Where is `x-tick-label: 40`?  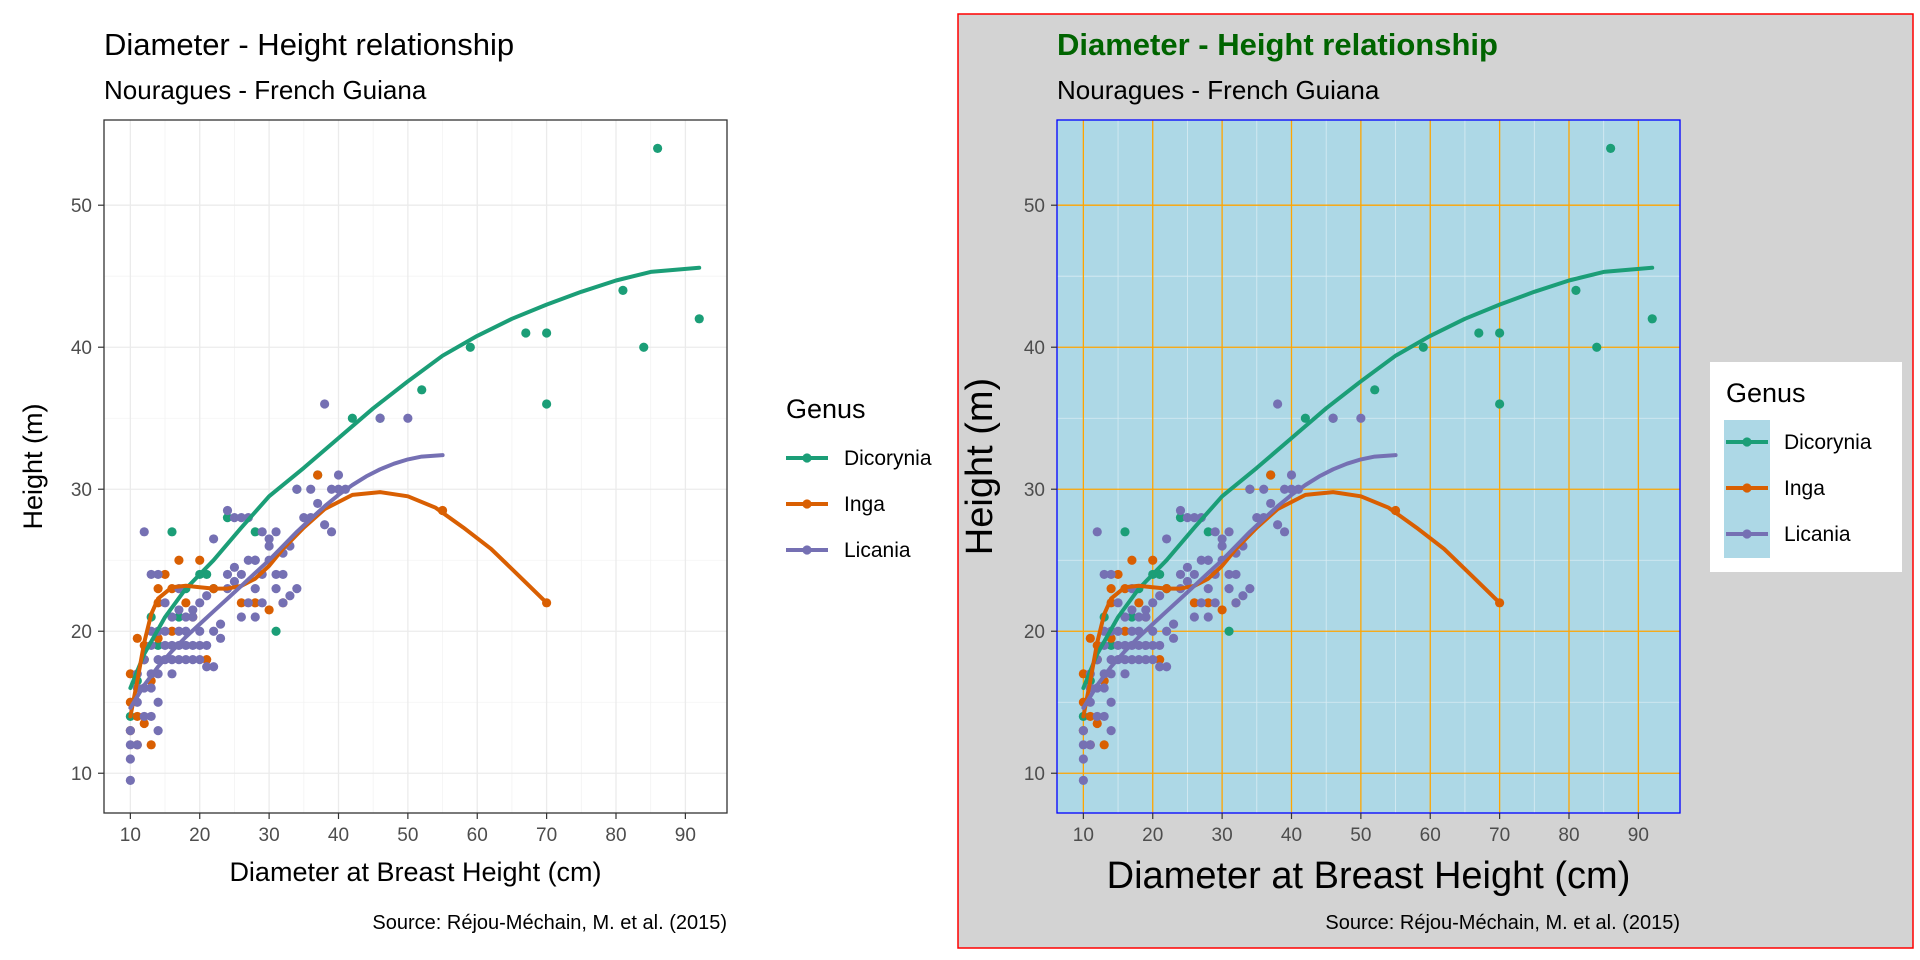 x-tick-label: 40 is located at coordinates (1291, 835).